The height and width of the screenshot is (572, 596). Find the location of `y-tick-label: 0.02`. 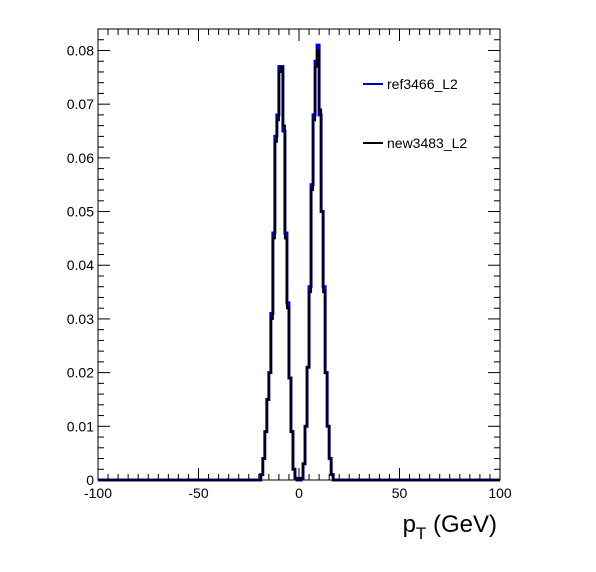

y-tick-label: 0.02 is located at coordinates (80, 373).